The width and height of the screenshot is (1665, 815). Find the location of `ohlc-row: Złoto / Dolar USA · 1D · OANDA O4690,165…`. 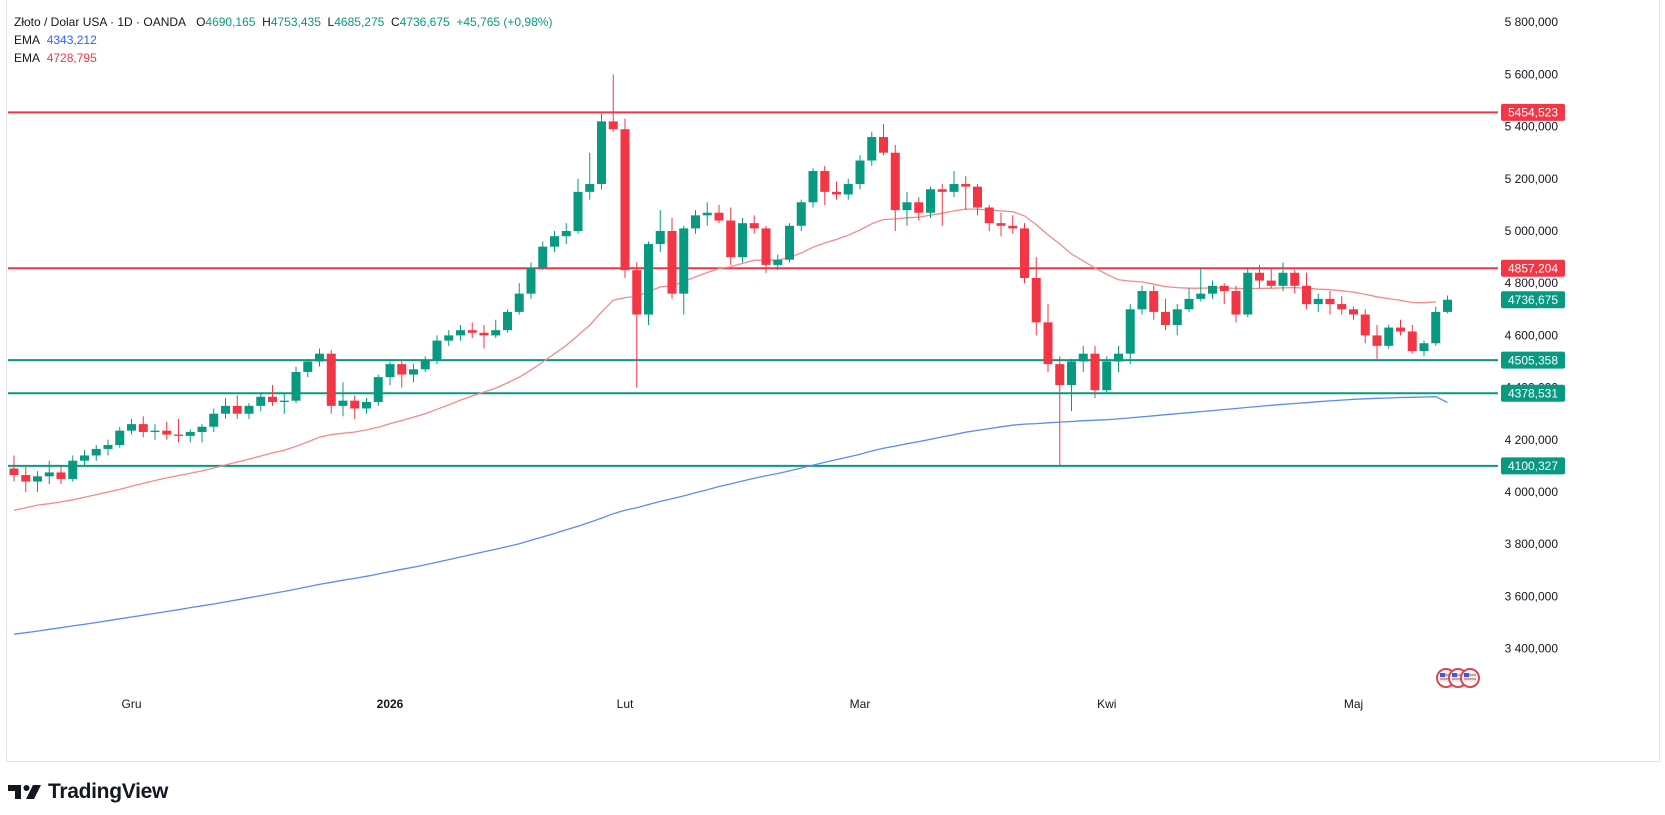

ohlc-row: Złoto / Dolar USA · 1D · OANDA O4690,165… is located at coordinates (283, 22).